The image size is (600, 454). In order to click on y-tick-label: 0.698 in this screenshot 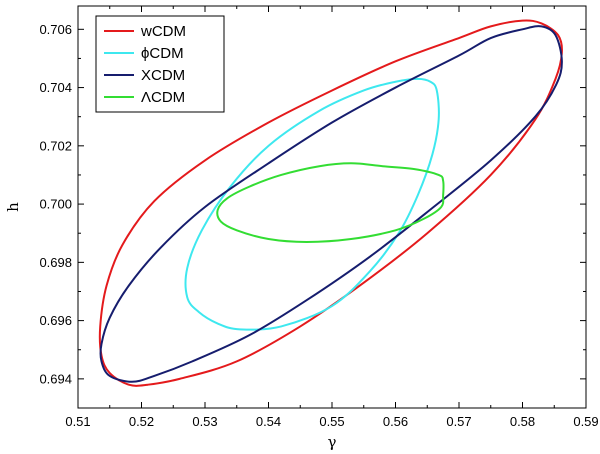, I will do `click(55, 262)`.